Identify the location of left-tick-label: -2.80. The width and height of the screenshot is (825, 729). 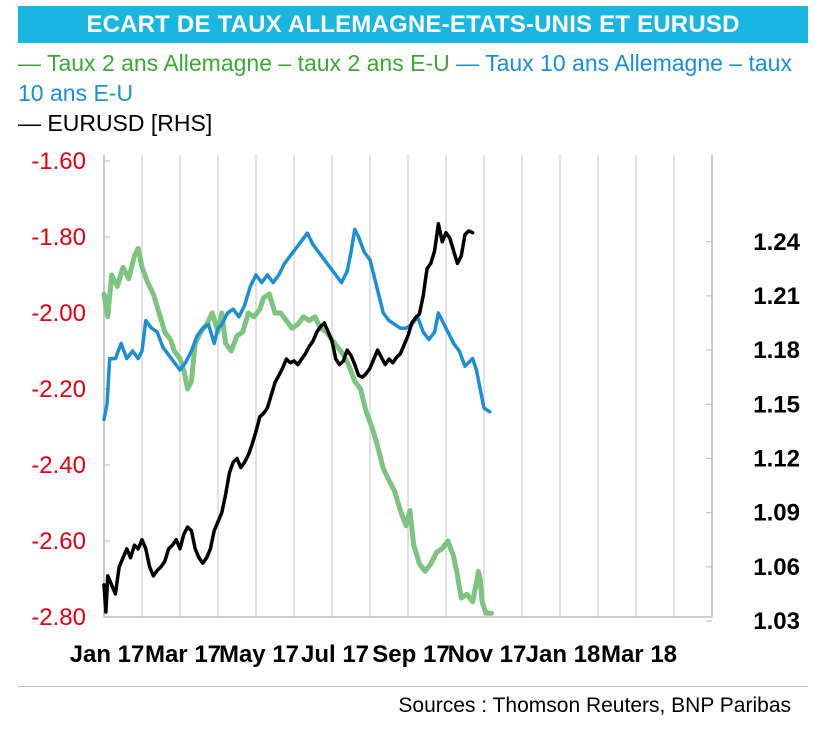
(58, 617).